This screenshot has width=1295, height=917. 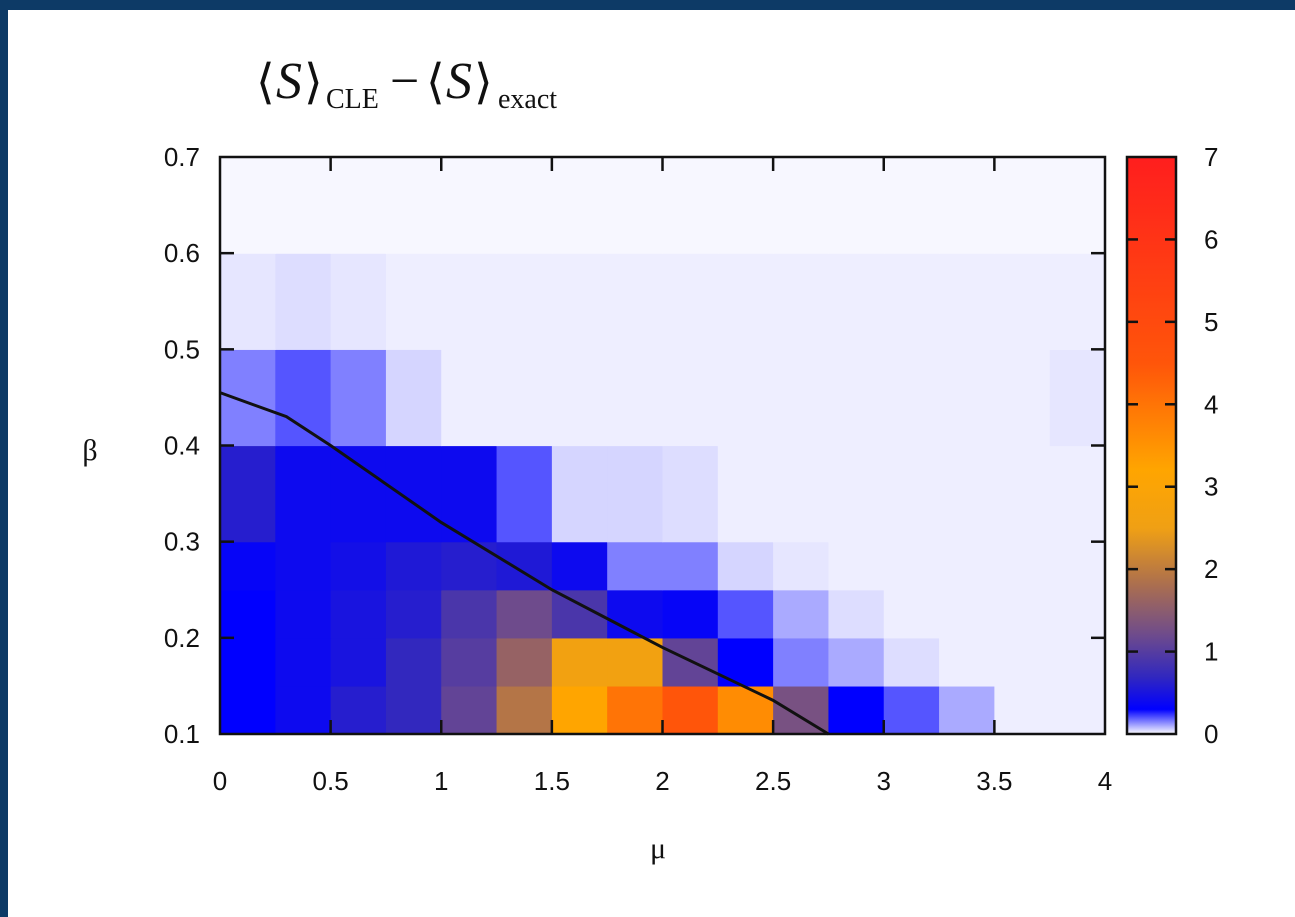 What do you see at coordinates (265, 82) in the screenshot?
I see `title-angle-open-1: ⟨` at bounding box center [265, 82].